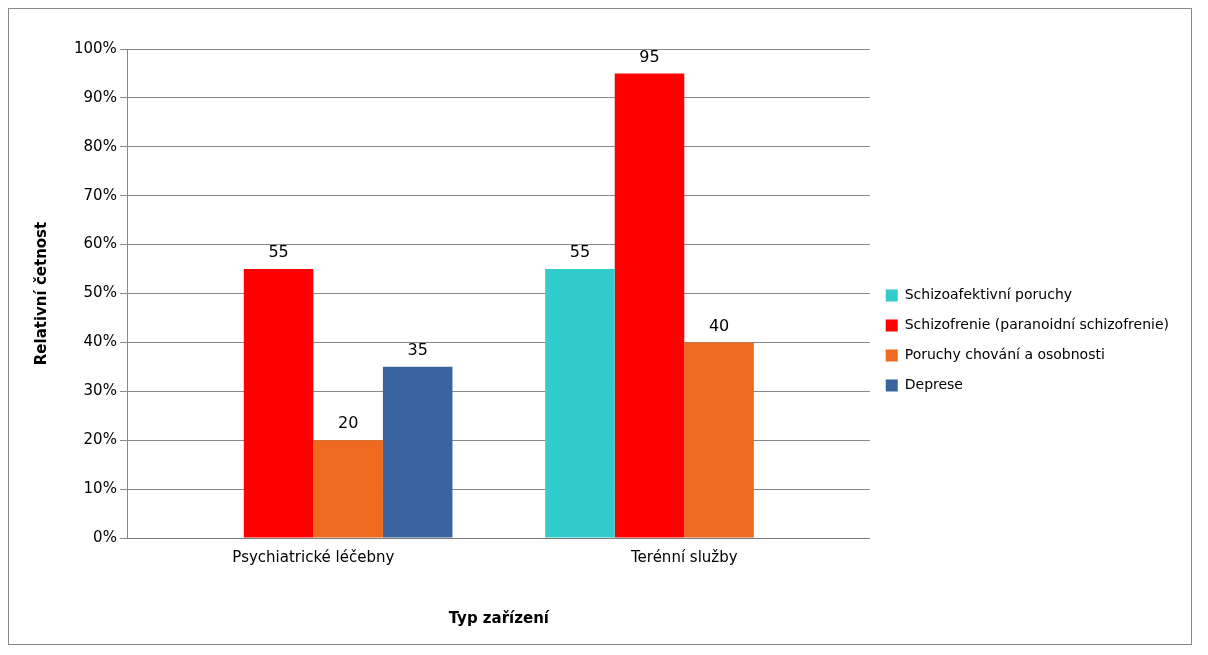  Describe the element at coordinates (499, 617) in the screenshot. I see `x-axis-title: Typ zařízení` at that location.